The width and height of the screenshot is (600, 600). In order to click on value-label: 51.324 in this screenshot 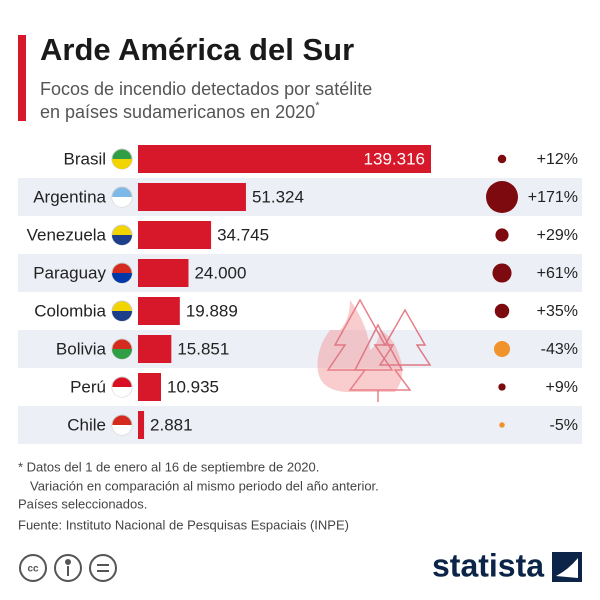, I will do `click(278, 196)`.